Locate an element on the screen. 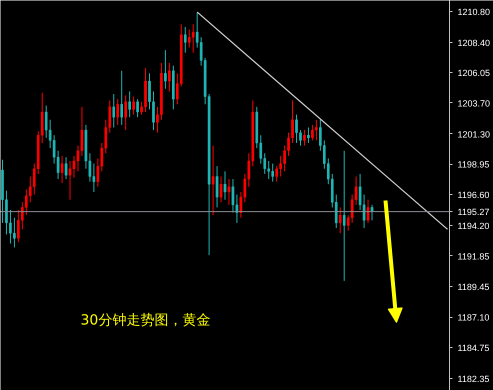  ref-line-label: 1195.27 is located at coordinates (474, 212).